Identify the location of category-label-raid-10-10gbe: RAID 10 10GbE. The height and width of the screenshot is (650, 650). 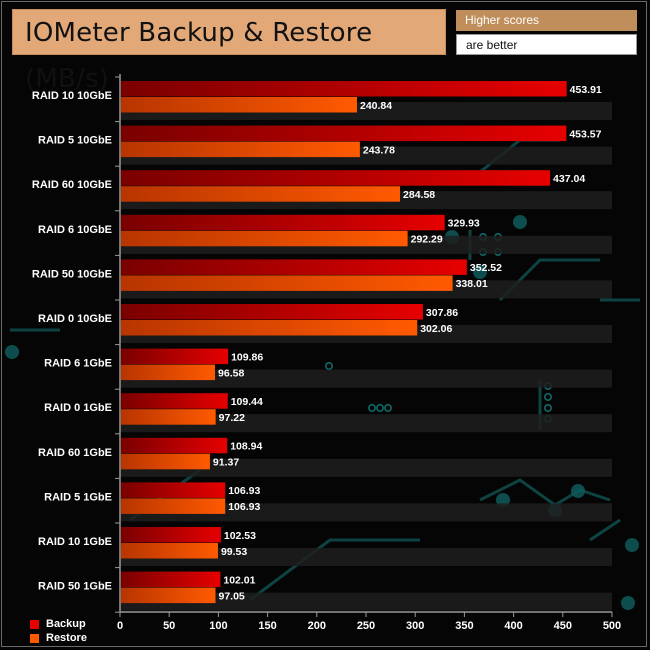
(72, 96).